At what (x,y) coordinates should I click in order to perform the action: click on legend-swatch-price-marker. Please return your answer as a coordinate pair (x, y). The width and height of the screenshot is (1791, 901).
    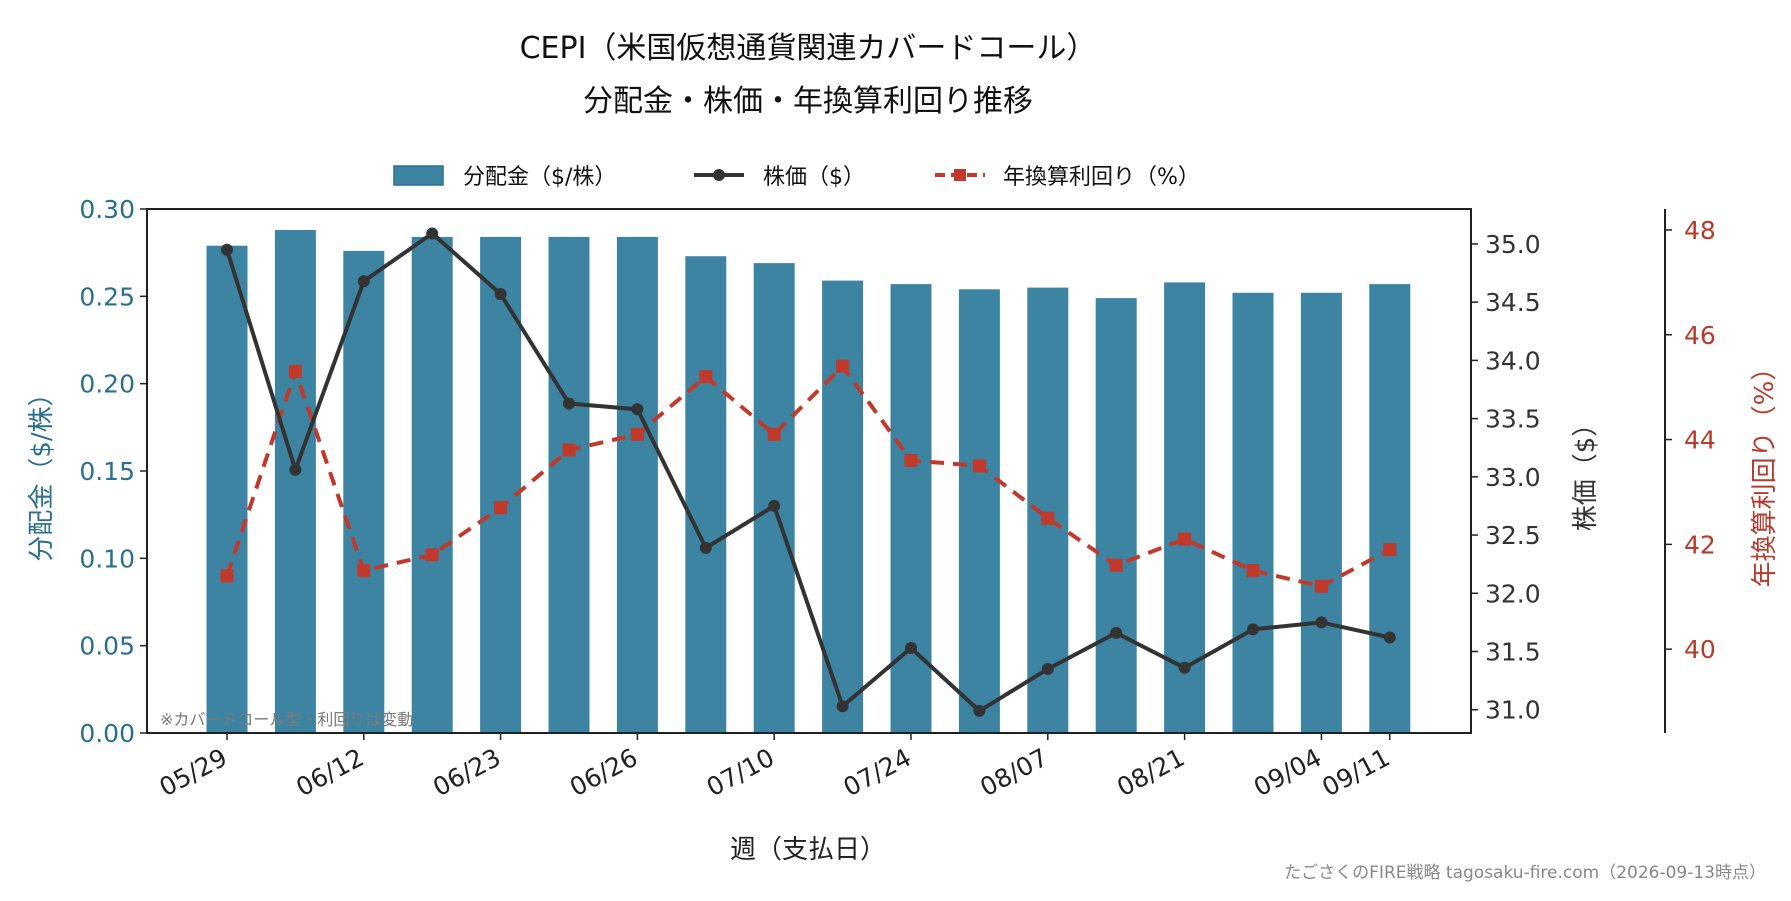
    Looking at the image, I should click on (719, 175).